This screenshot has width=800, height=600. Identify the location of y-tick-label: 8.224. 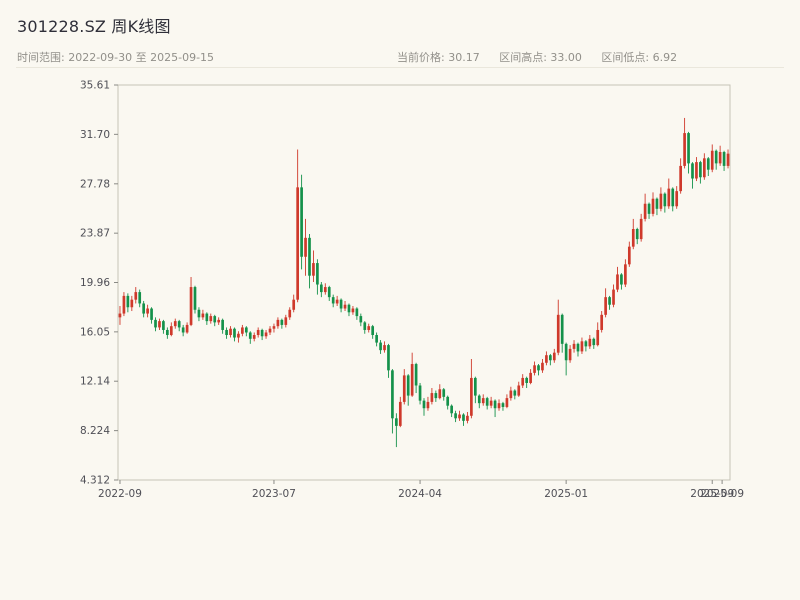
(95, 431).